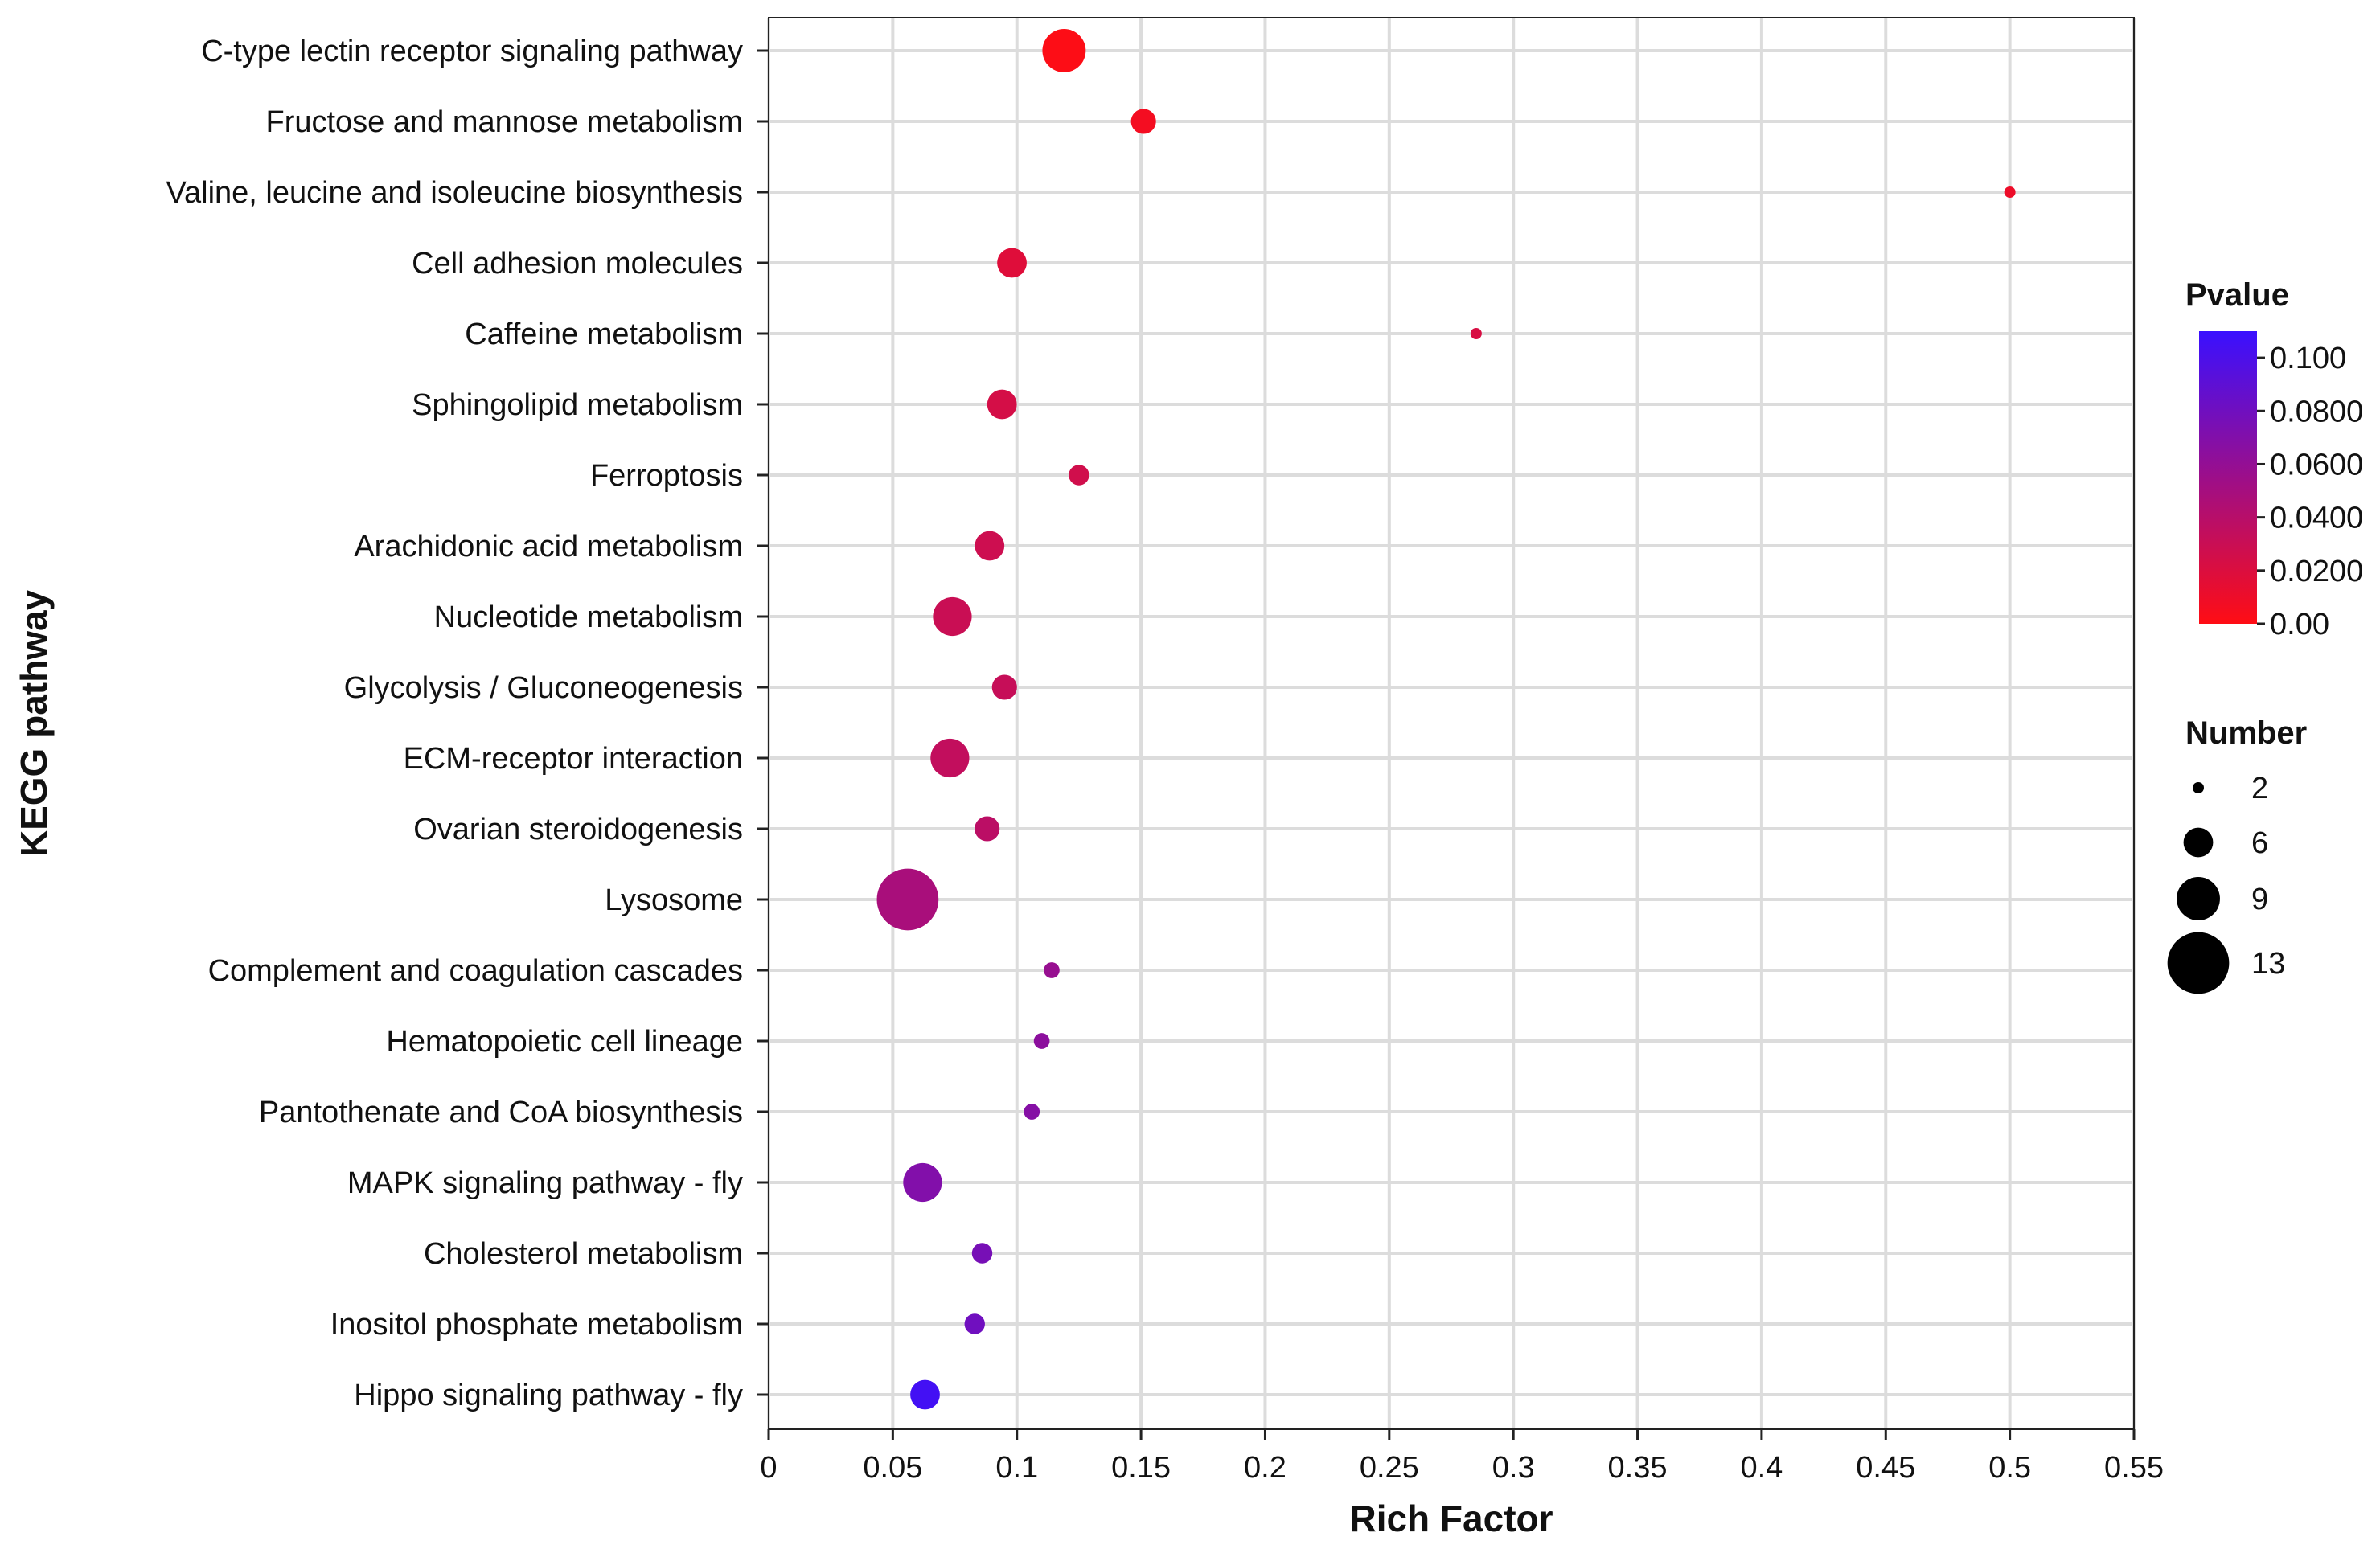 The height and width of the screenshot is (1549, 2380). I want to click on number-legend-title: Number, so click(2246, 733).